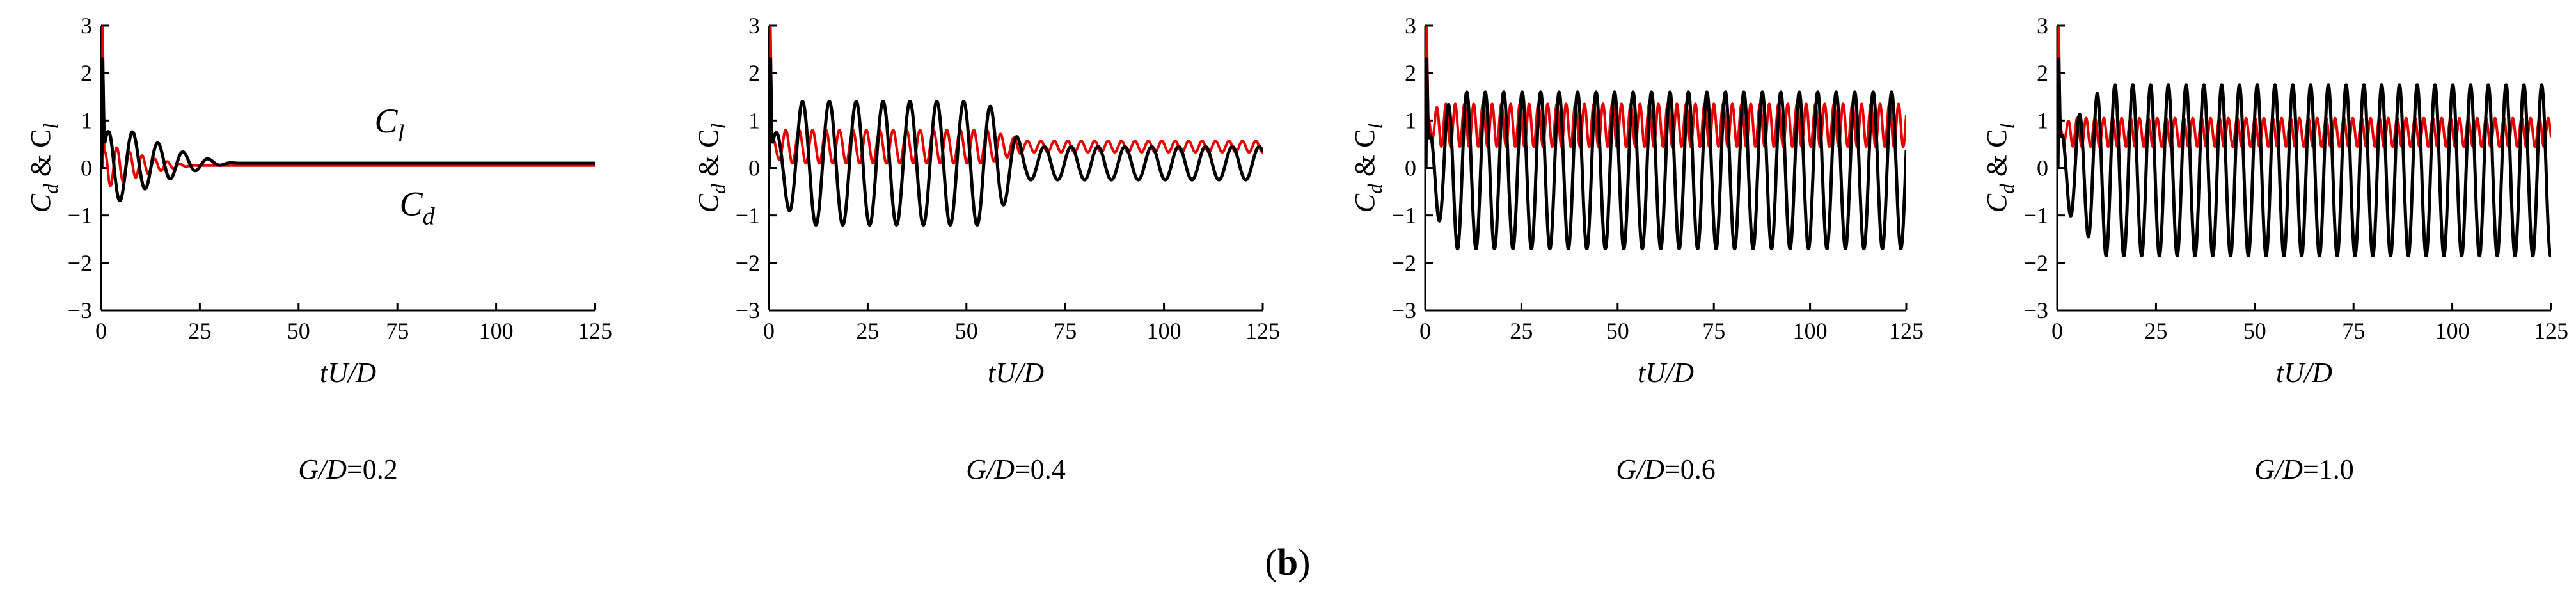 Image resolution: width=2576 pixels, height=590 pixels. I want to click on panel-caption: G/D=0.6, so click(1666, 469).